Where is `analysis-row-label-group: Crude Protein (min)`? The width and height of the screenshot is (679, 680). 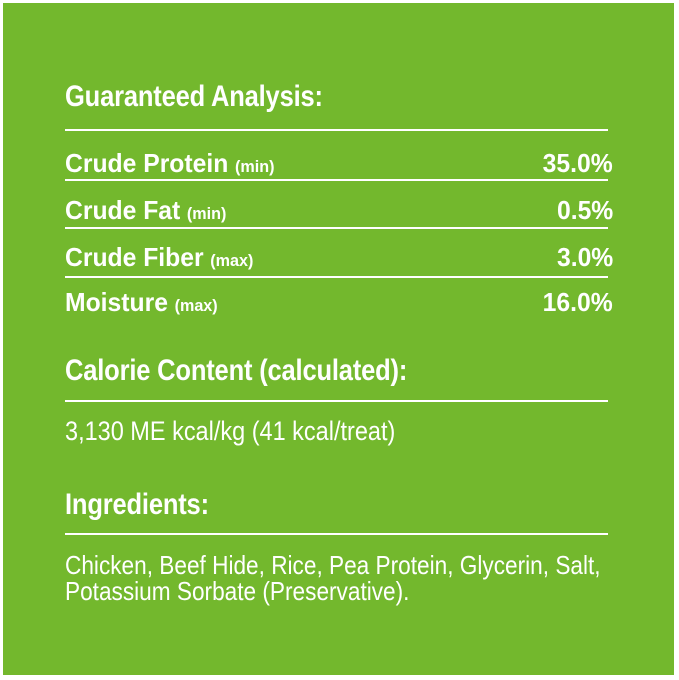
analysis-row-label-group: Crude Protein (min) is located at coordinates (169, 165).